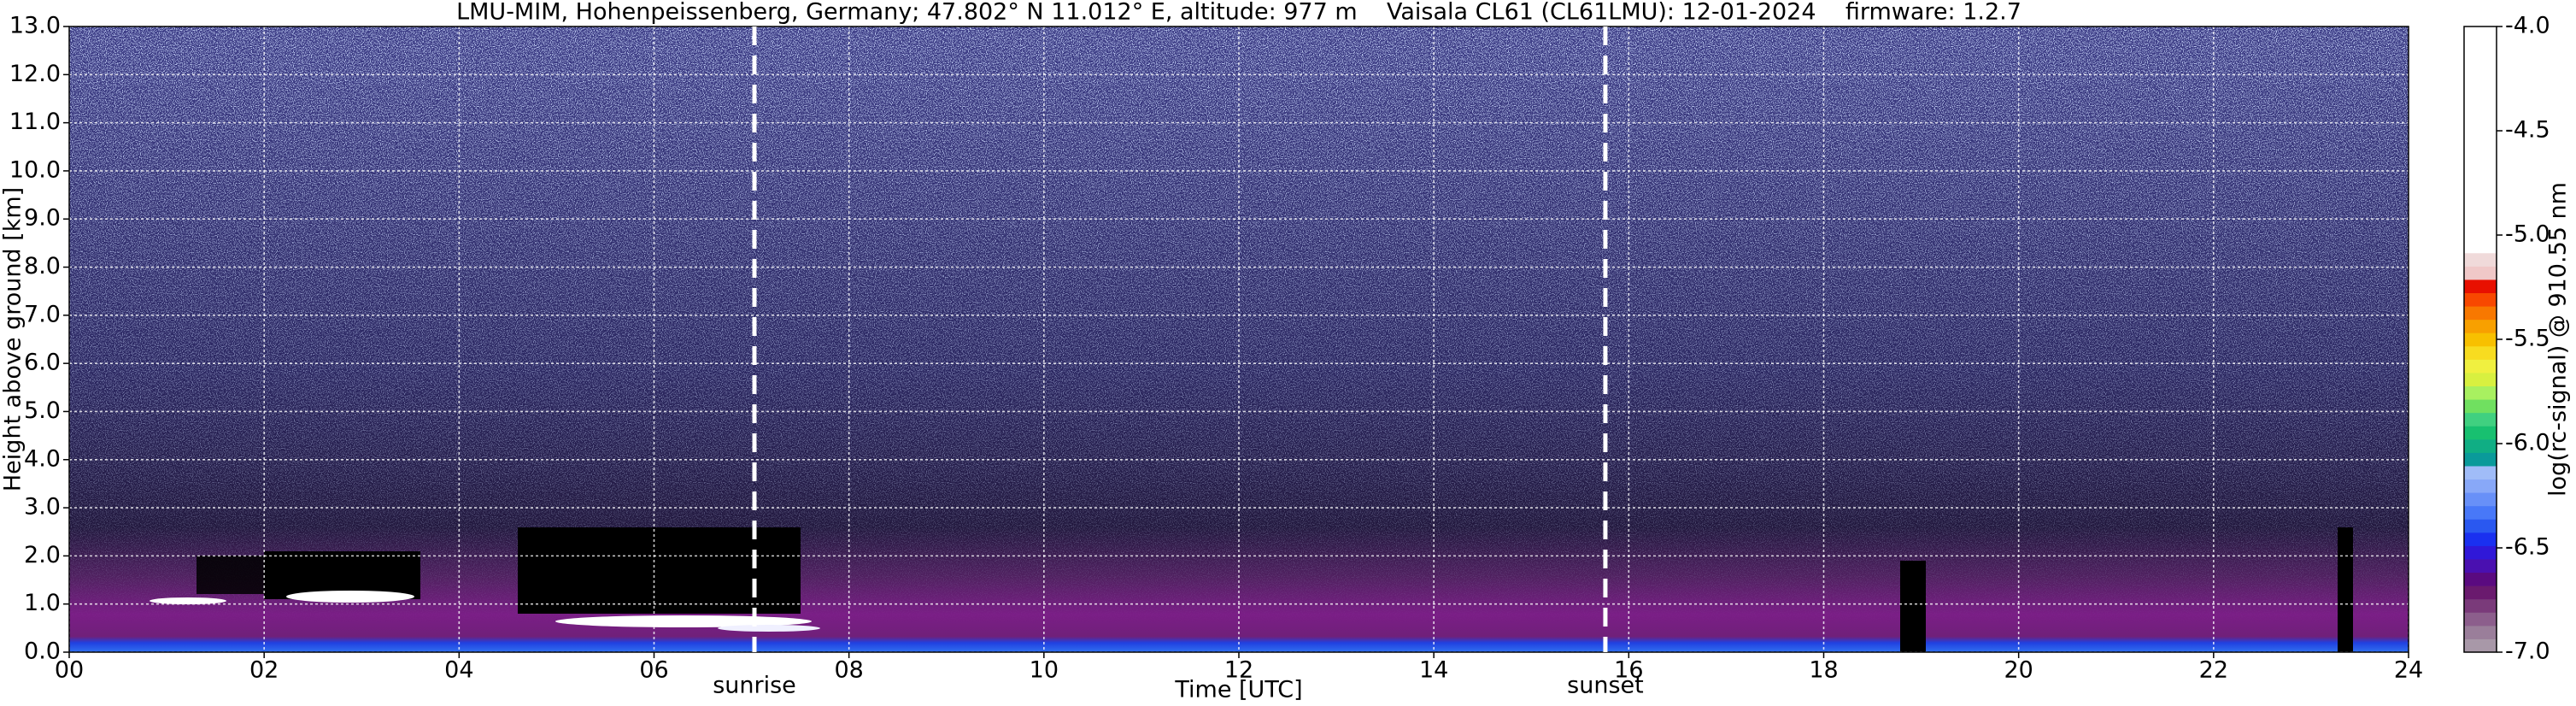  I want to click on x-tick-label: 00, so click(69, 670).